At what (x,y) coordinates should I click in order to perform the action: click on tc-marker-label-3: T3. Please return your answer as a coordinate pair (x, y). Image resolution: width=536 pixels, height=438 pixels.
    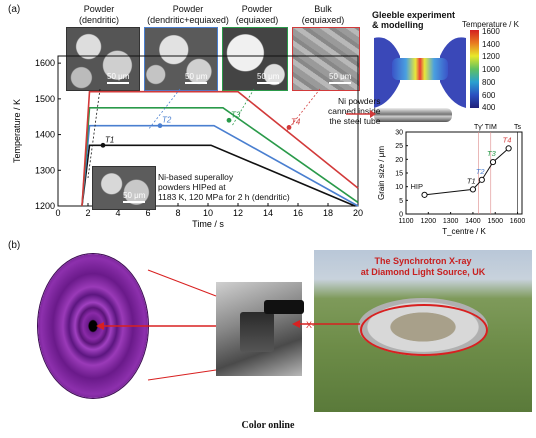
    Looking at the image, I should click on (236, 114).